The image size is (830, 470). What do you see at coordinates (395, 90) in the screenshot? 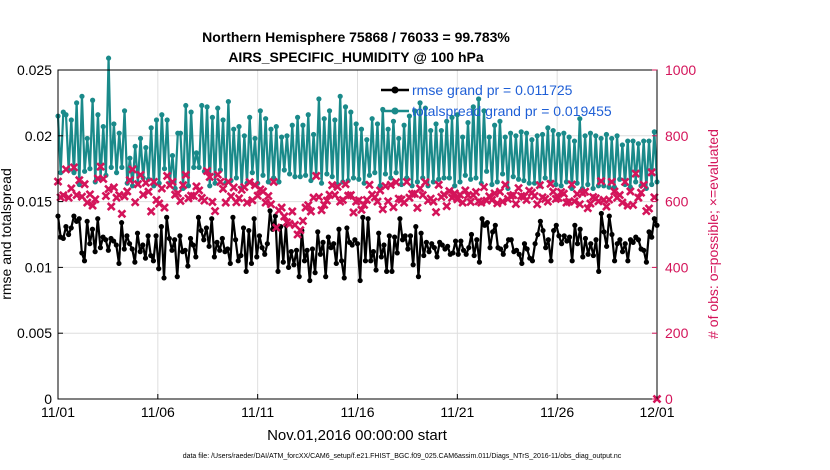
I see `legend-marker-rmse` at bounding box center [395, 90].